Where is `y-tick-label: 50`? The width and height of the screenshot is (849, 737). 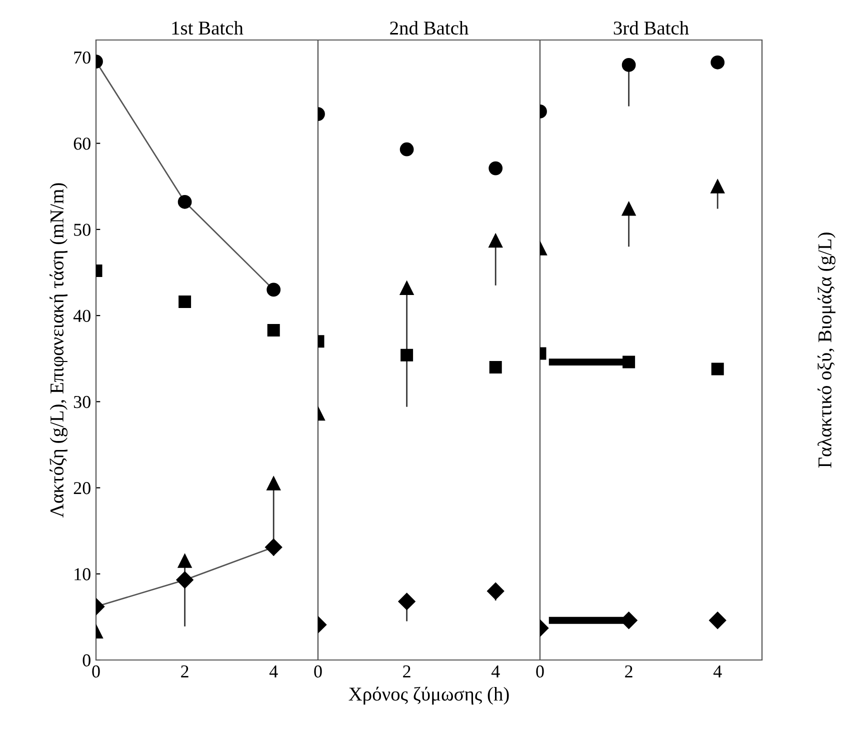 y-tick-label: 50 is located at coordinates (82, 230).